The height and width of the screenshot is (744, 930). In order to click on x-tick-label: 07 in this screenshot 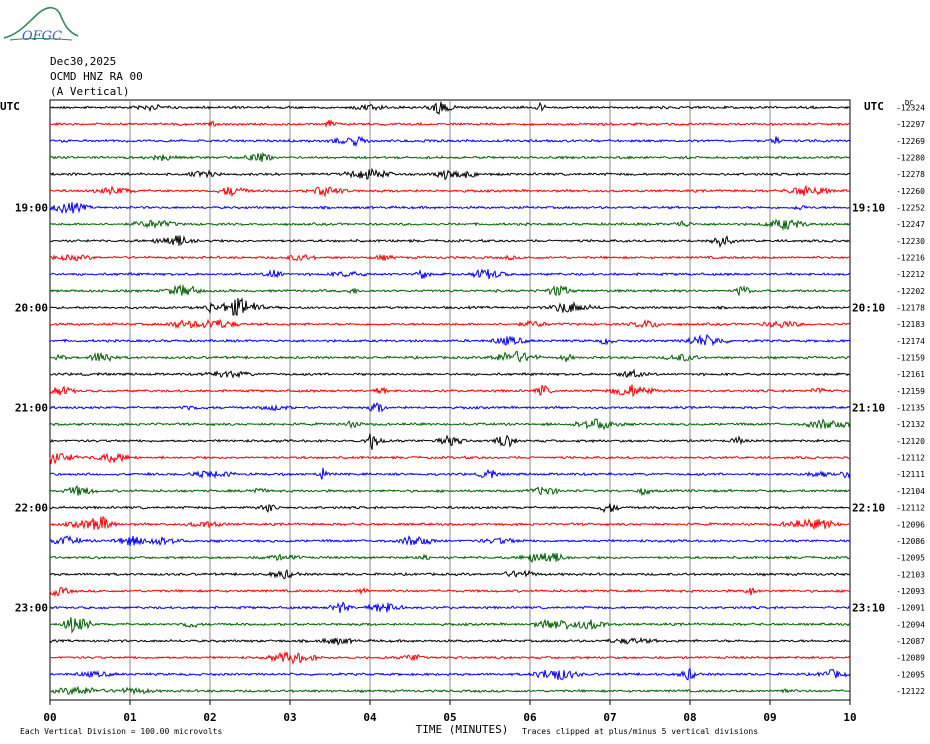, I will do `click(609, 717)`.